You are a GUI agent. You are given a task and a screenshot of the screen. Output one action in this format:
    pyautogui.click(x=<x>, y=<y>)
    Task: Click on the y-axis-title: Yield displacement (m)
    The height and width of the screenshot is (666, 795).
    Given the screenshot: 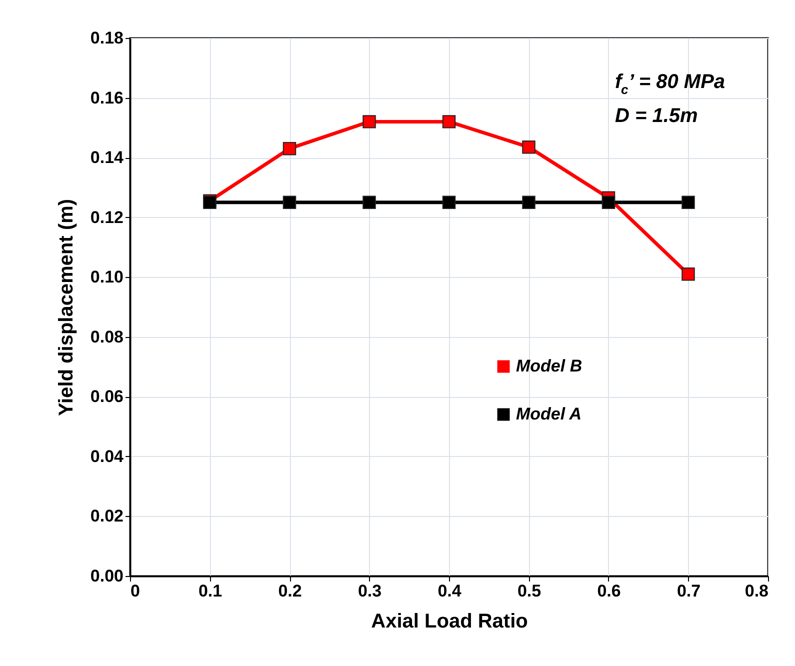 What is the action you would take?
    pyautogui.click(x=66, y=307)
    